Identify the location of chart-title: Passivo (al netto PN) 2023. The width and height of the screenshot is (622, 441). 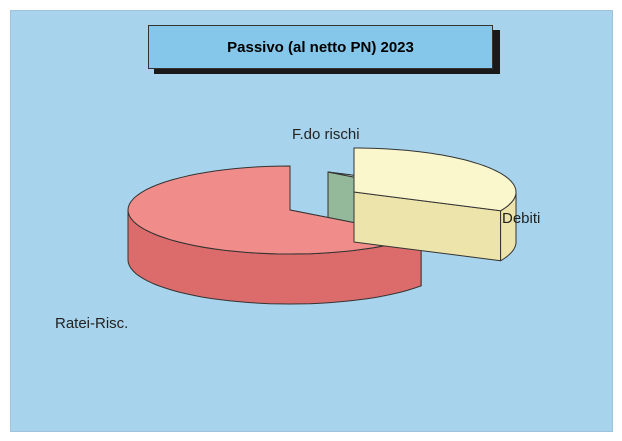
(320, 47).